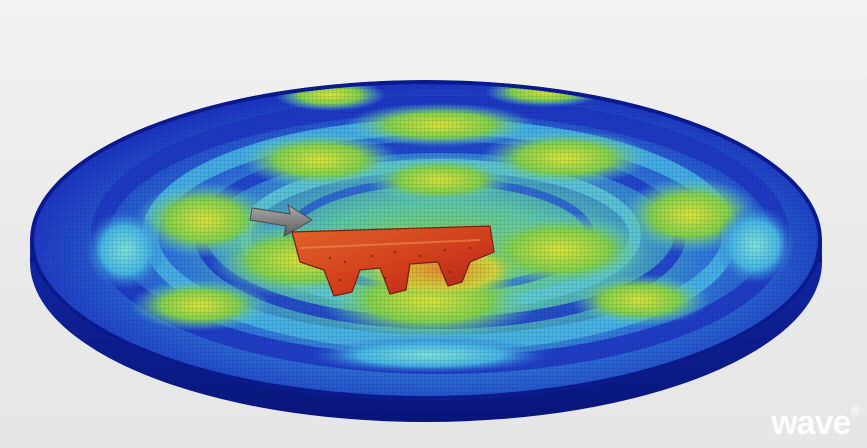 Image resolution: width=867 pixels, height=448 pixels. I want to click on red-bracket-part, so click(393, 261).